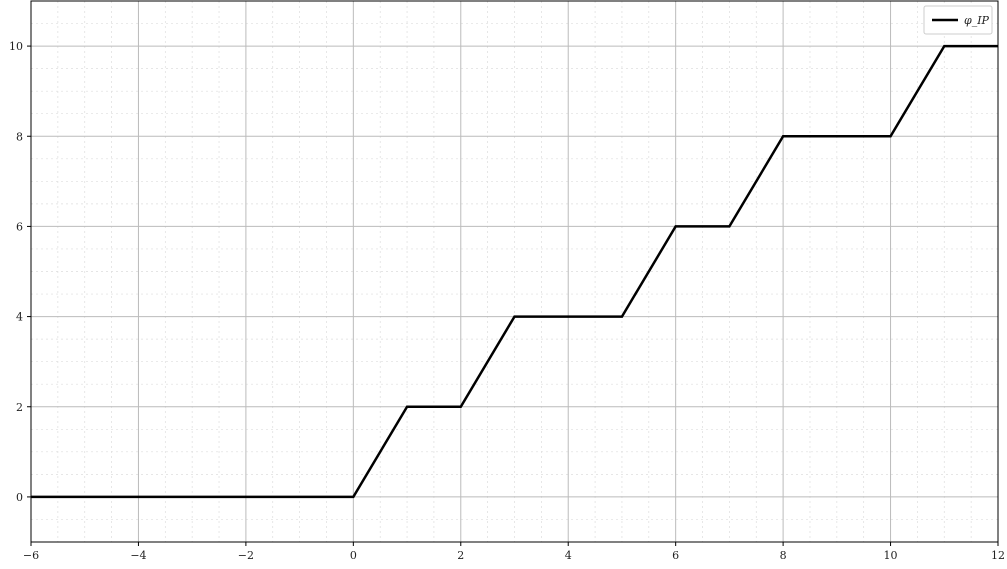  I want to click on x-tick-label: 10, so click(891, 555).